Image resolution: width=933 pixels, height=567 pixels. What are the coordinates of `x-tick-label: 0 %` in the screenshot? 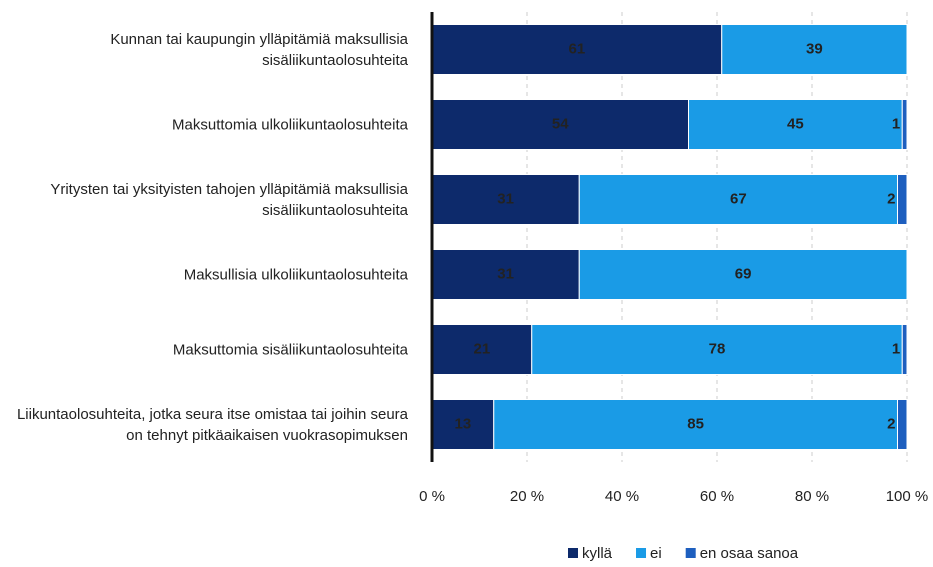 It's located at (432, 496).